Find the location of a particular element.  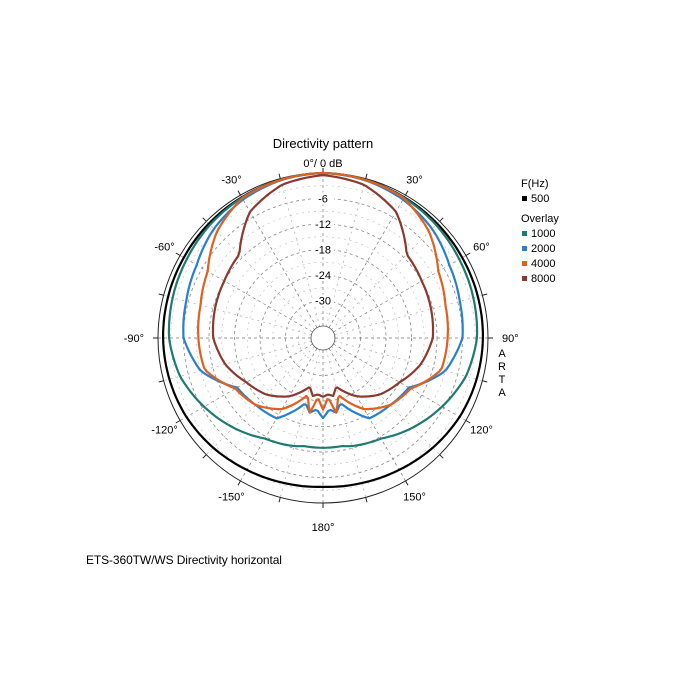

side-letter: T is located at coordinates (502, 380).